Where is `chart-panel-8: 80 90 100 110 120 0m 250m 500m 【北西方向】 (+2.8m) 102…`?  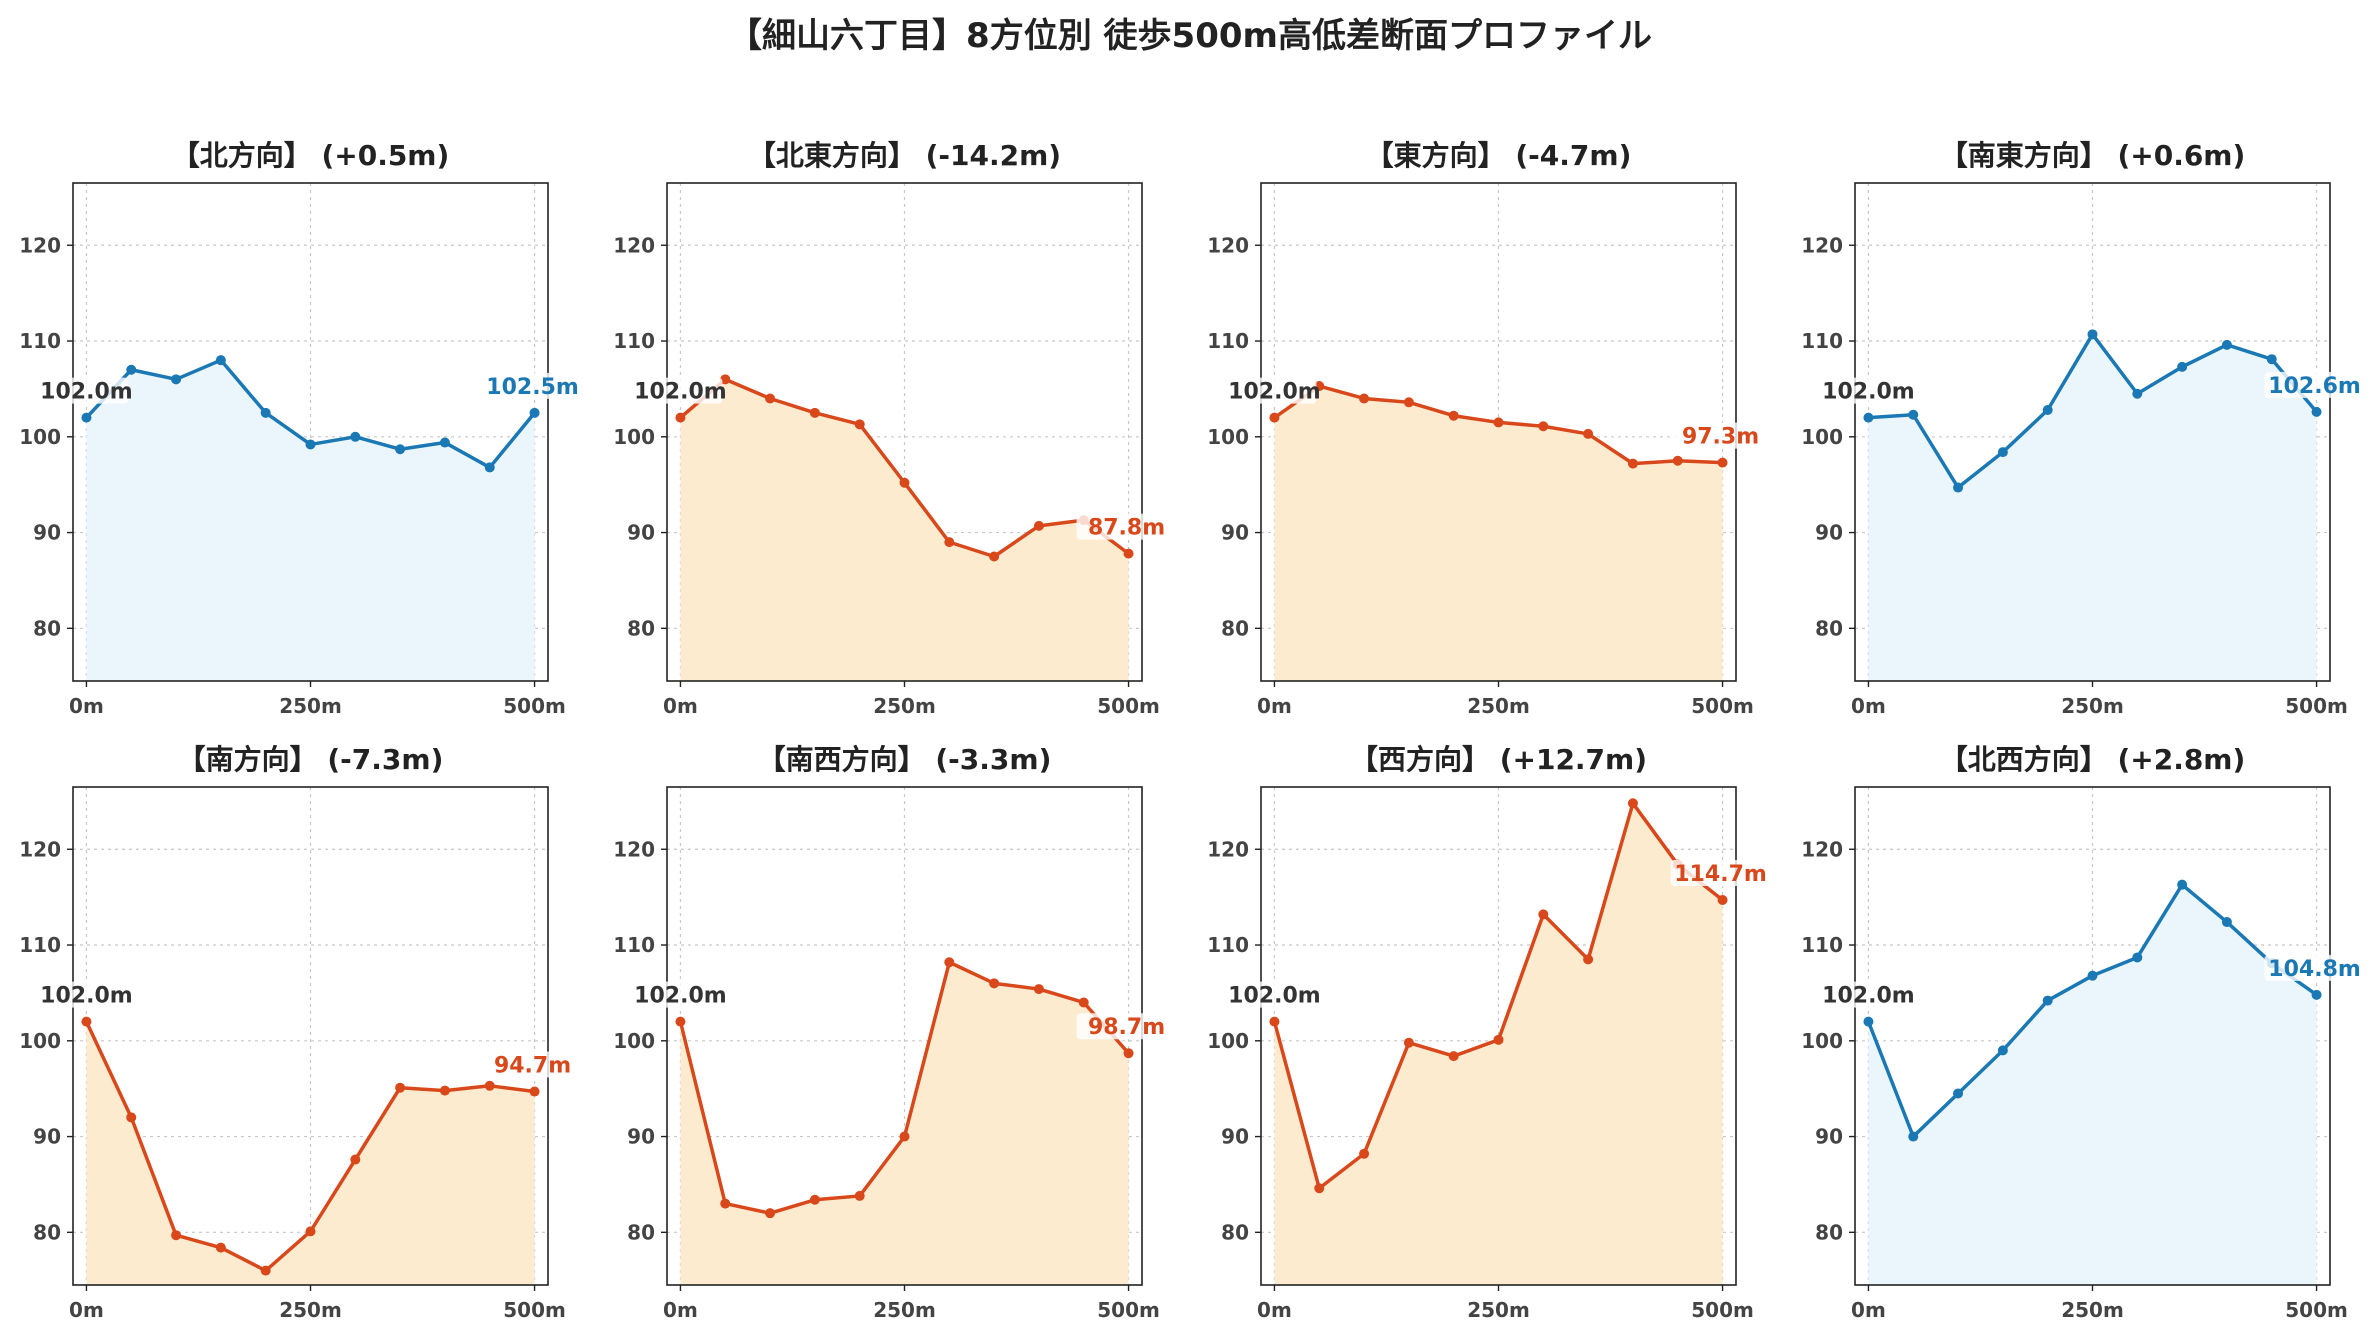 chart-panel-8: 80 90 100 110 120 0m 250m 500m 【北西方向】 (+2.8m) 102… is located at coordinates (2083, 1032).